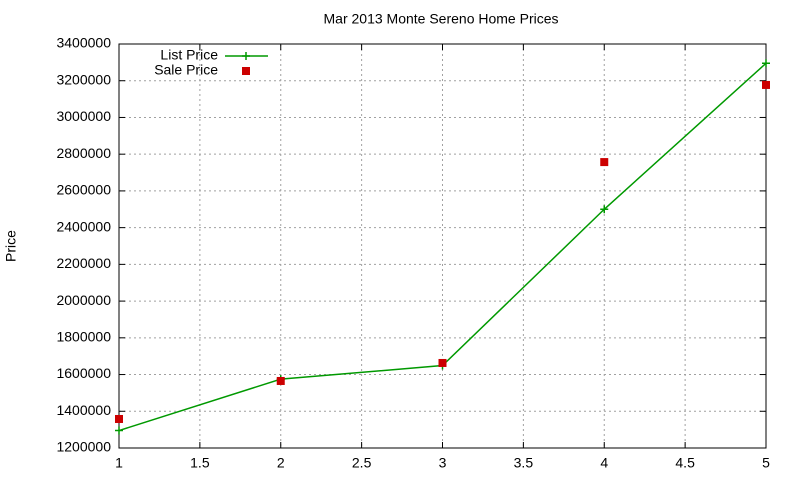  What do you see at coordinates (186, 70) in the screenshot?
I see `legend-label: Sale Price` at bounding box center [186, 70].